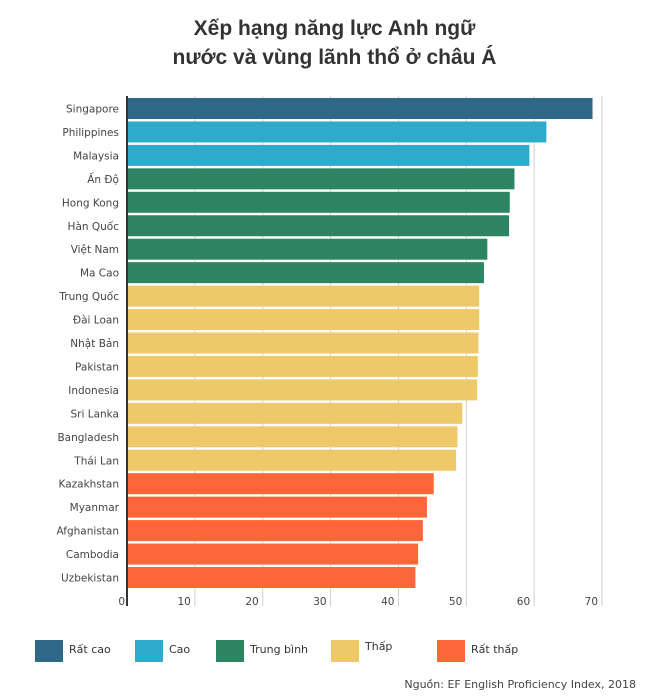  What do you see at coordinates (88, 297) in the screenshot?
I see `category-label: Trung Quốc` at bounding box center [88, 297].